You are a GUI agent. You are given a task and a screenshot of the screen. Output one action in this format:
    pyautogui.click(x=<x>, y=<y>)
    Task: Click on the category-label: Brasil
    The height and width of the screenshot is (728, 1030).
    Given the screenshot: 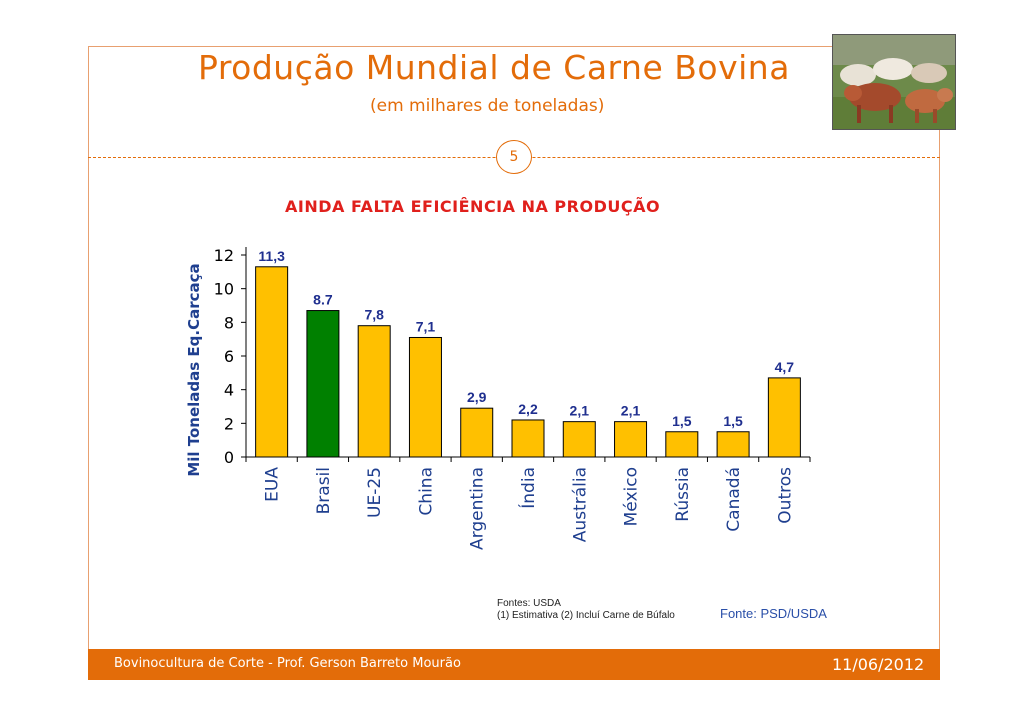 What is the action you would take?
    pyautogui.click(x=324, y=490)
    